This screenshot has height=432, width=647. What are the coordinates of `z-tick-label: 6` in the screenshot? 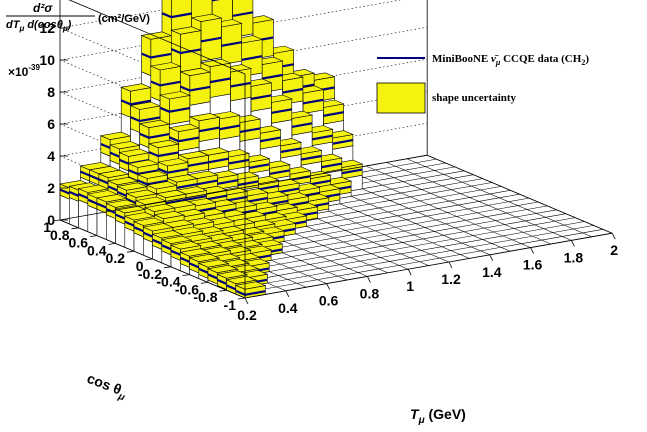 It's located at (51, 124).